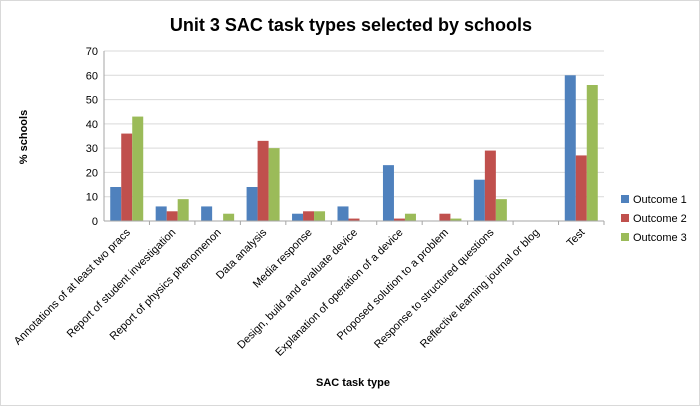 The height and width of the screenshot is (406, 700). Describe the element at coordinates (92, 149) in the screenshot. I see `y-tick-label: 30` at that location.